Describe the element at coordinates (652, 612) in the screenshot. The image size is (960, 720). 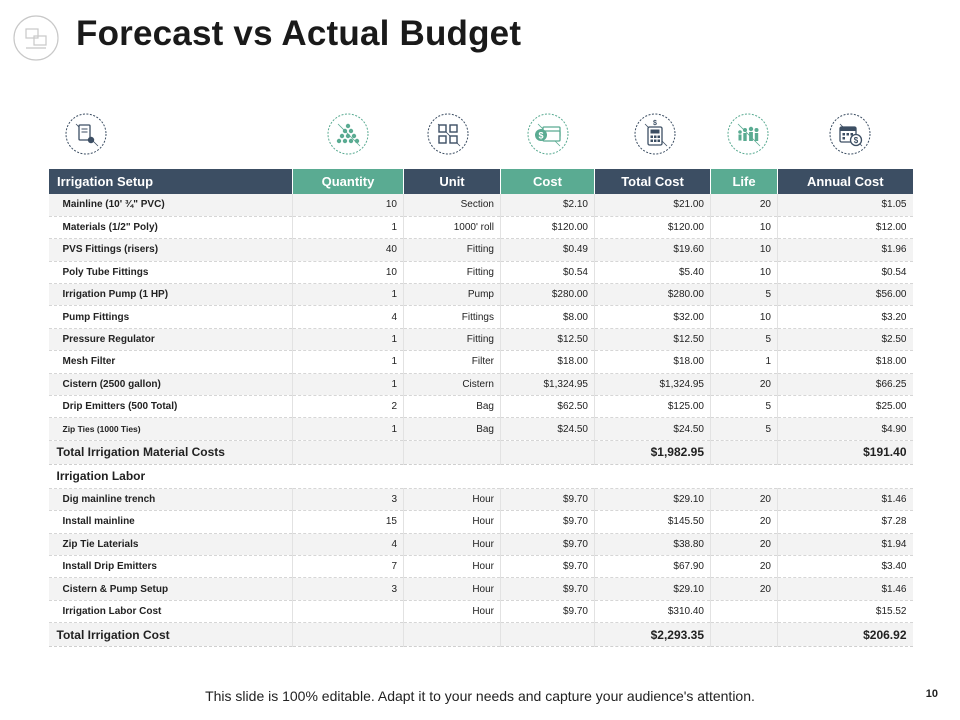
I see `table-cell: $310.40` at that location.